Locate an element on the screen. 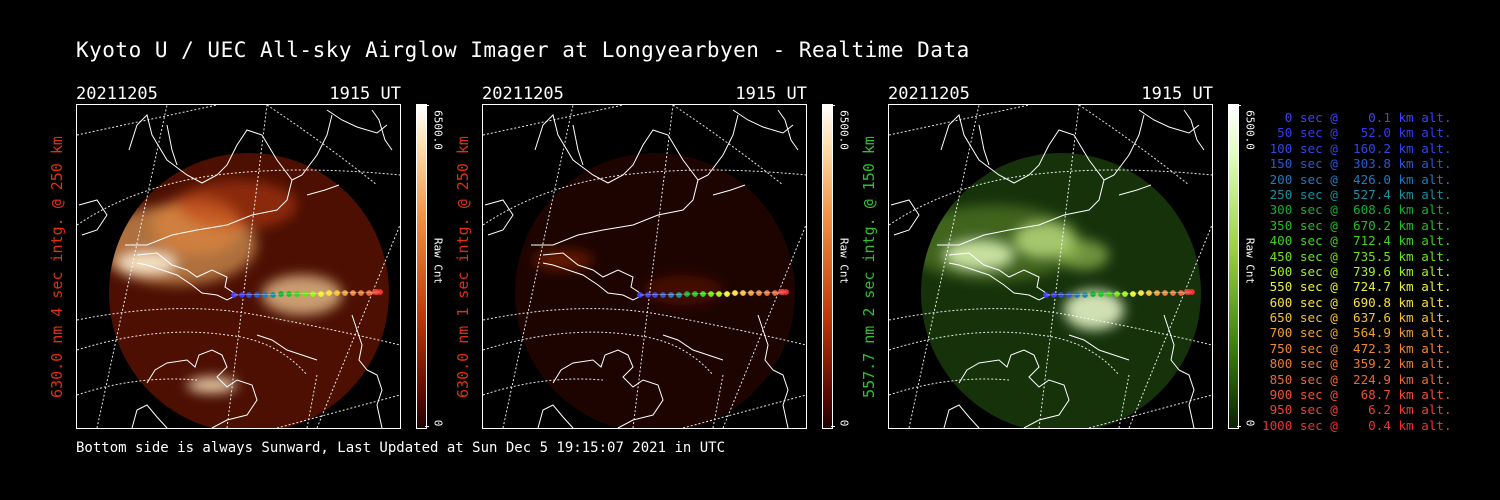 The image size is (1500, 500). legend-item: 400 sec @ 712.4 km alt. is located at coordinates (1357, 241).